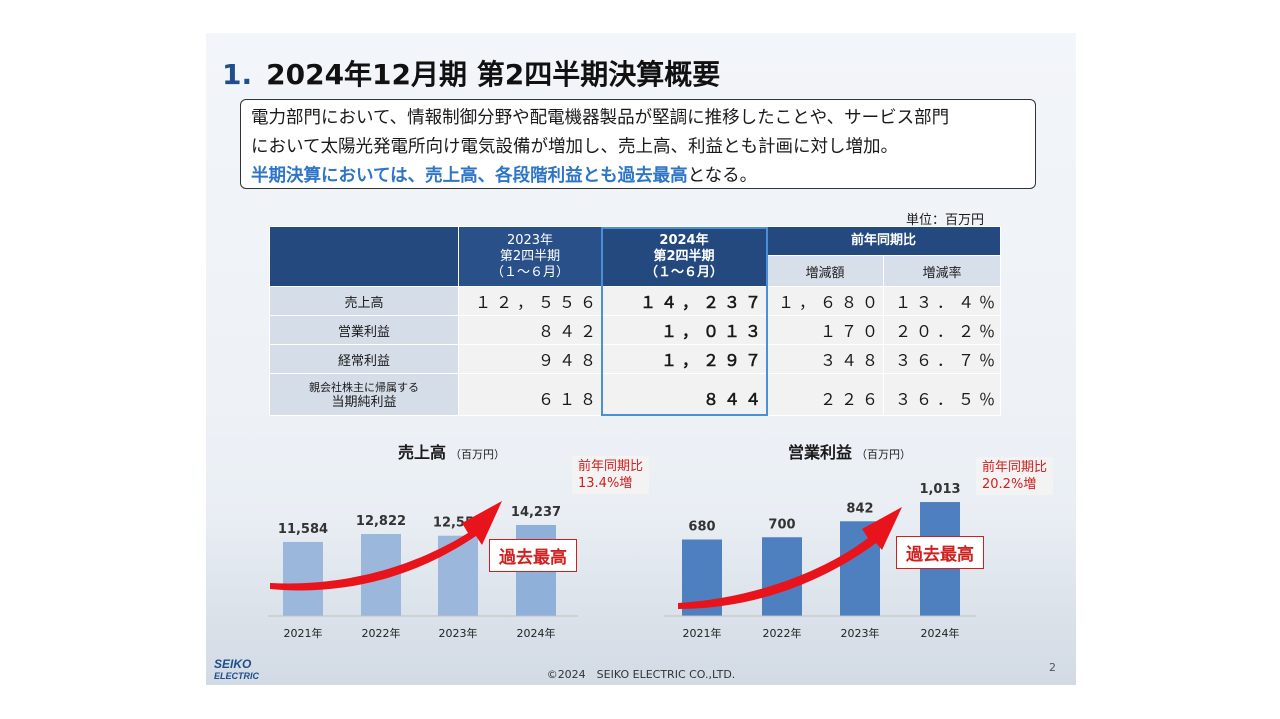 This screenshot has height=719, width=1280. Describe the element at coordinates (386, 546) in the screenshot. I see `sales-growth-arrow` at that location.